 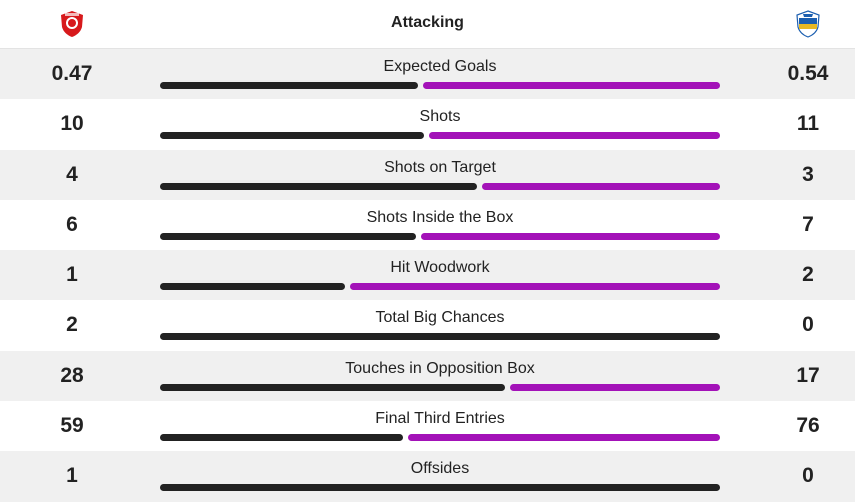 What do you see at coordinates (440, 318) in the screenshot?
I see `stat-label: Total Big Chances` at bounding box center [440, 318].